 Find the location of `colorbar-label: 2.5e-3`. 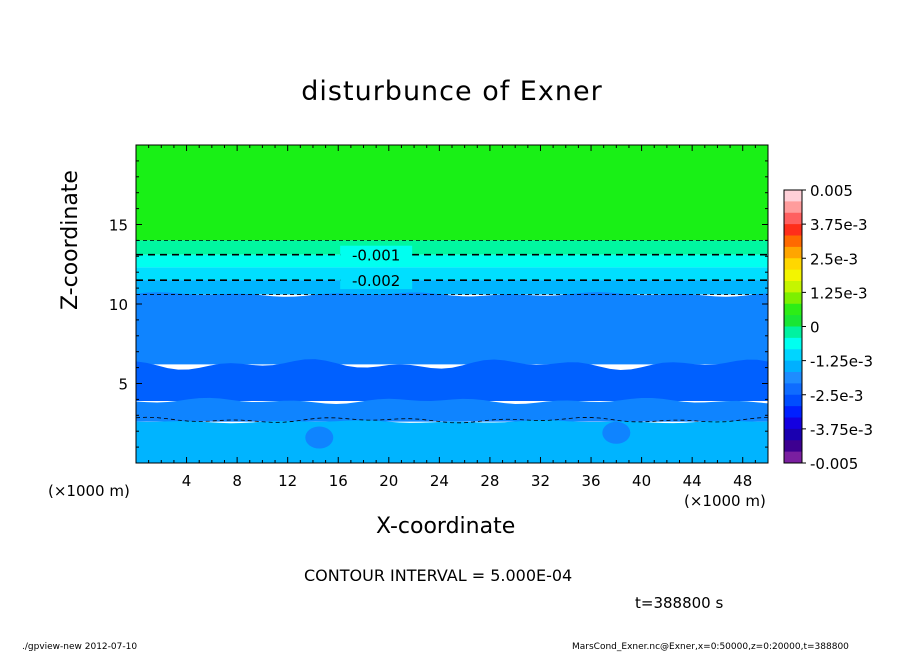

colorbar-label: 2.5e-3 is located at coordinates (834, 259).